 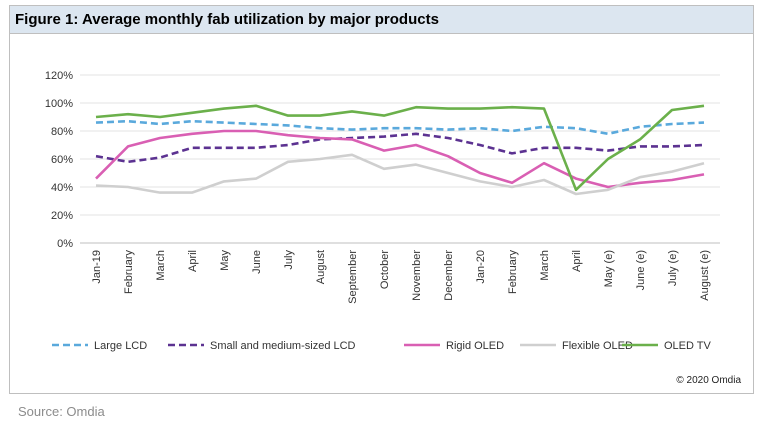 I want to click on source-note: Source: Omdia, so click(x=61, y=411).